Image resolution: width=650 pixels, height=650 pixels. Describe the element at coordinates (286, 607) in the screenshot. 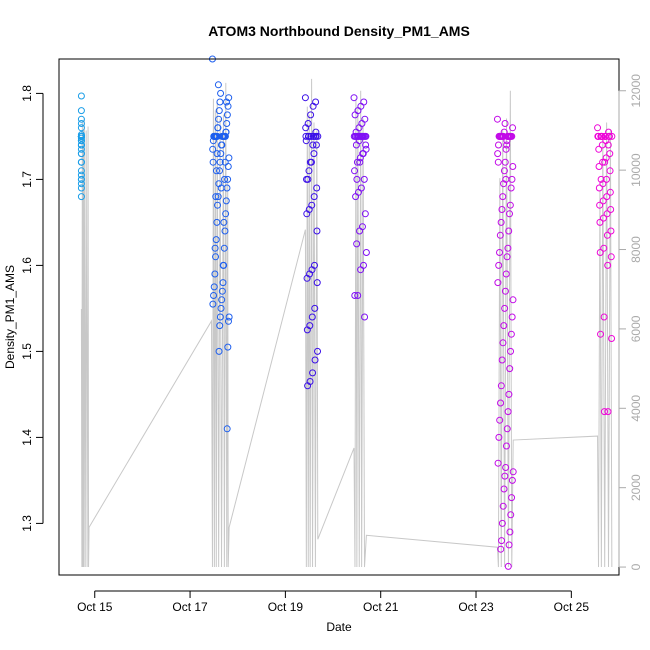

I see `x-tick-label: Oct 19` at that location.